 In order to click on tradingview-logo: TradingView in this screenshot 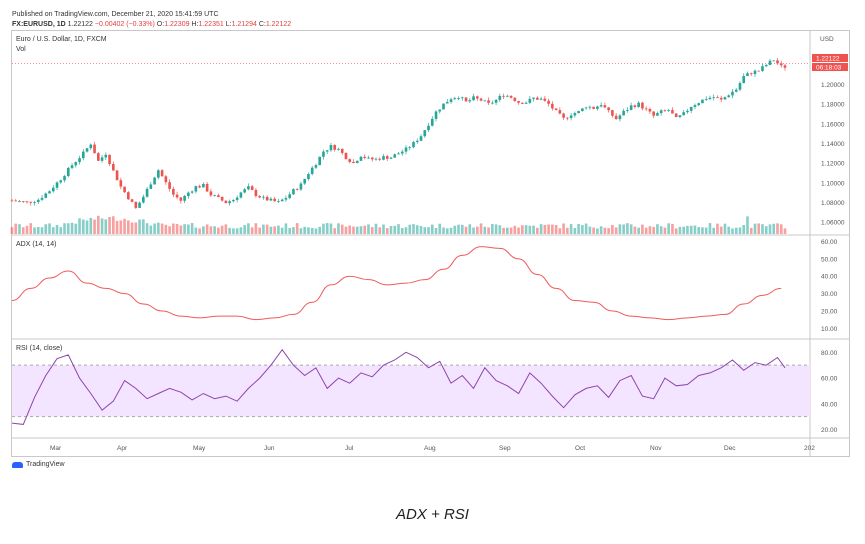, I will do `click(38, 464)`.